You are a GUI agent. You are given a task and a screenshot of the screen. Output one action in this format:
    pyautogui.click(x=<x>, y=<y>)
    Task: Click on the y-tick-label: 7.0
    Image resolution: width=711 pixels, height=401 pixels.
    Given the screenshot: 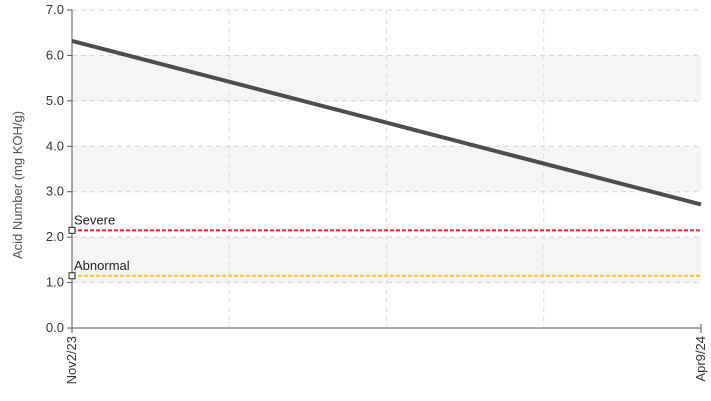 What is the action you would take?
    pyautogui.click(x=55, y=9)
    